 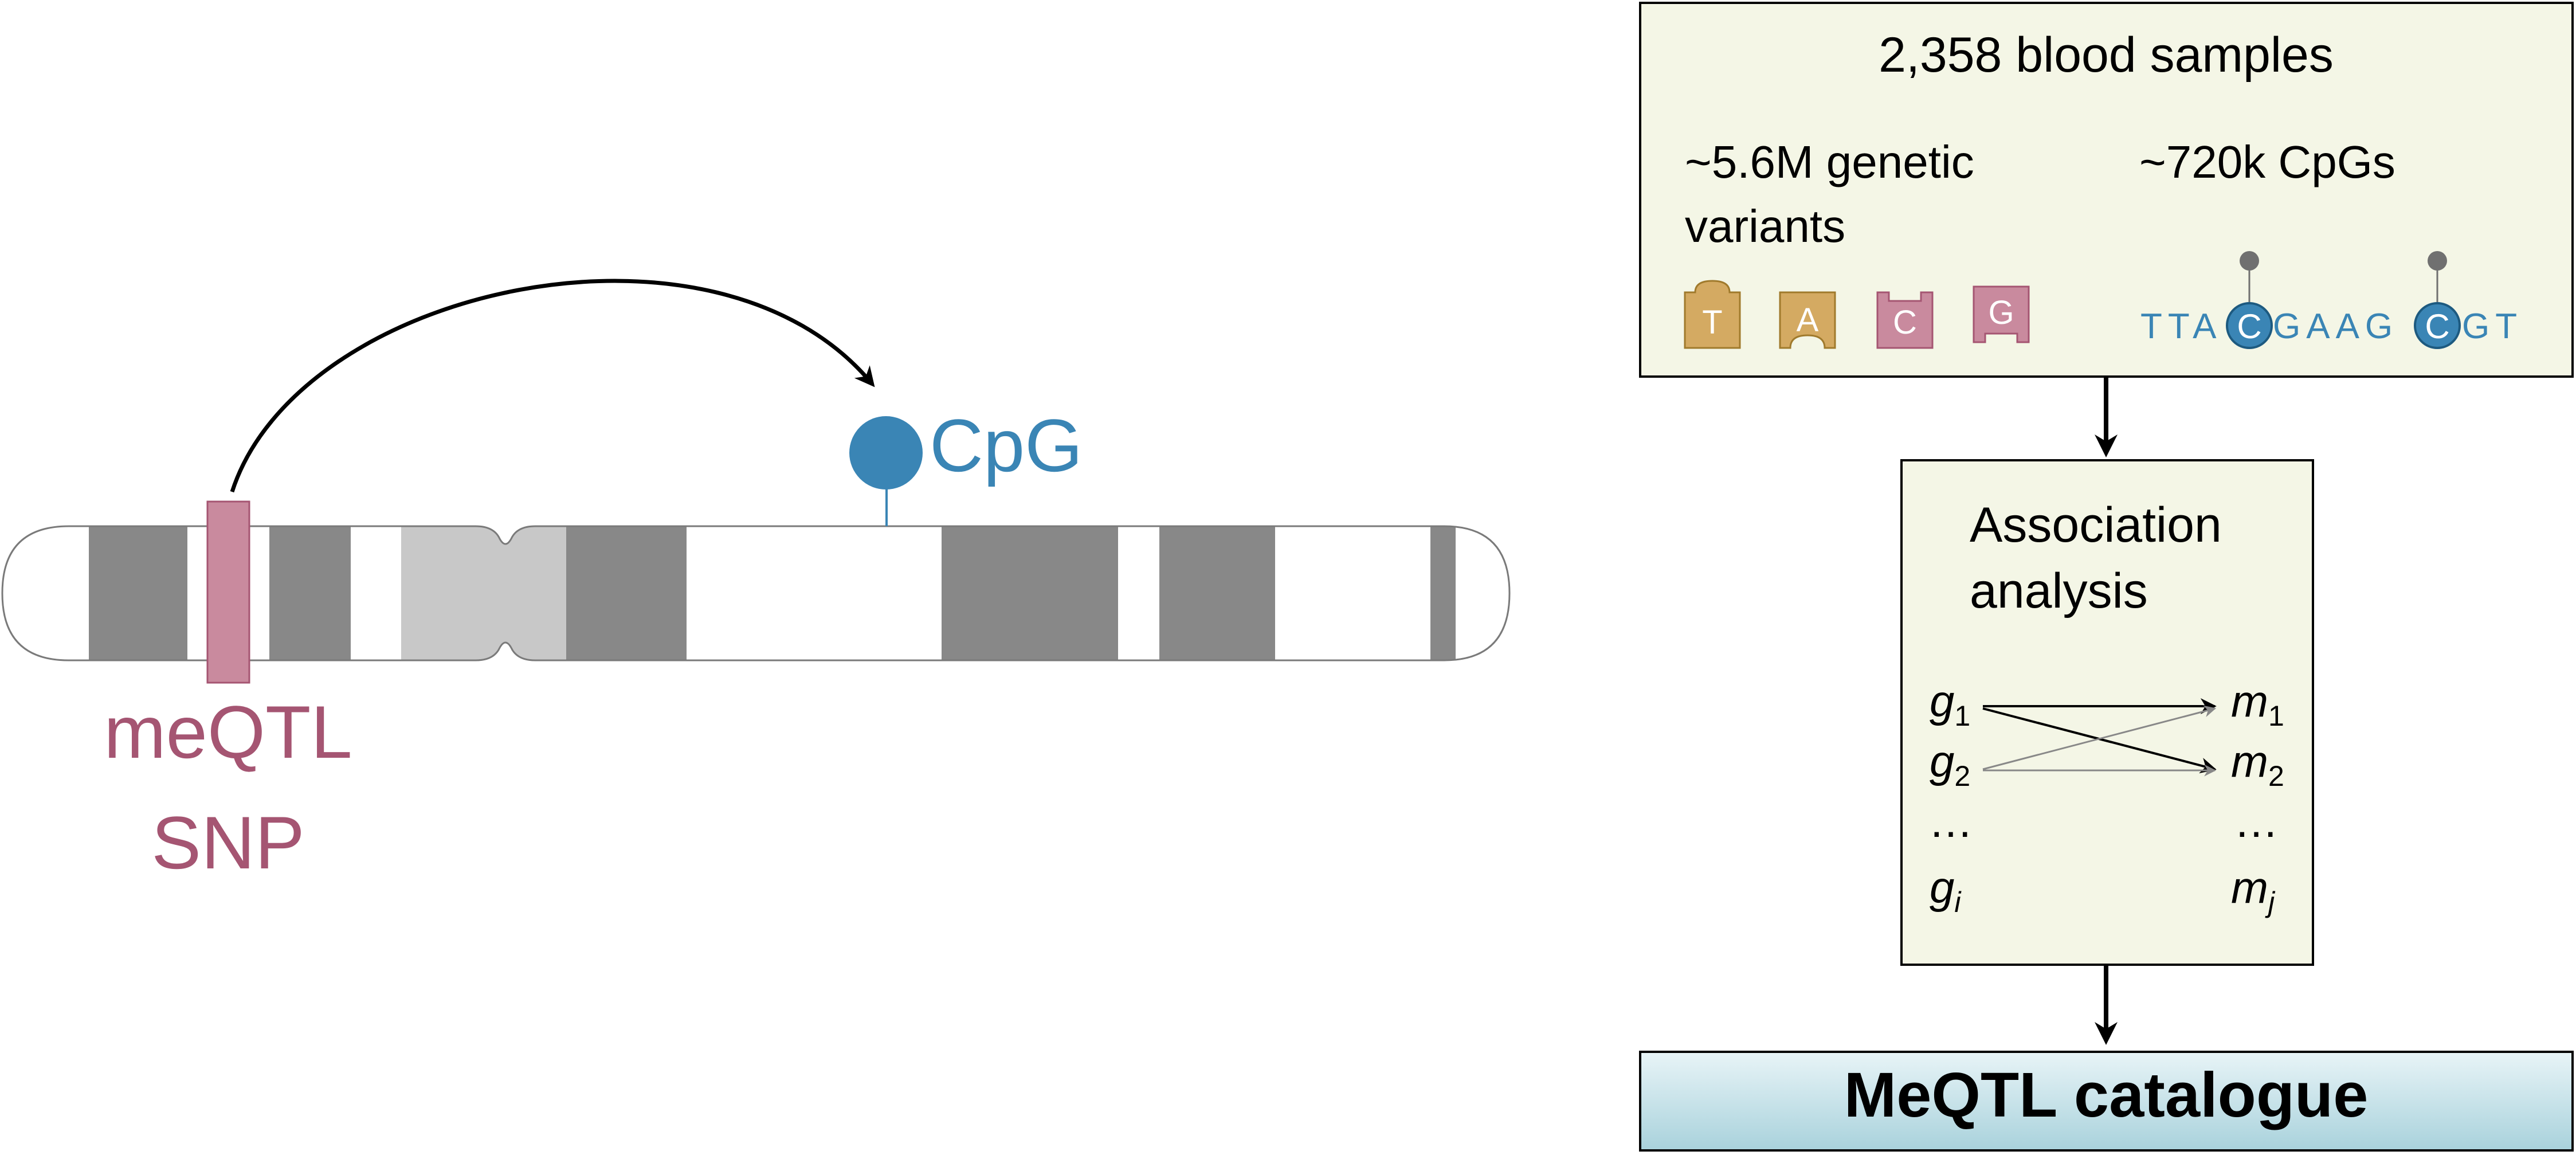 I want to click on sequence-methyl-c-1: C, so click(x=2249, y=326).